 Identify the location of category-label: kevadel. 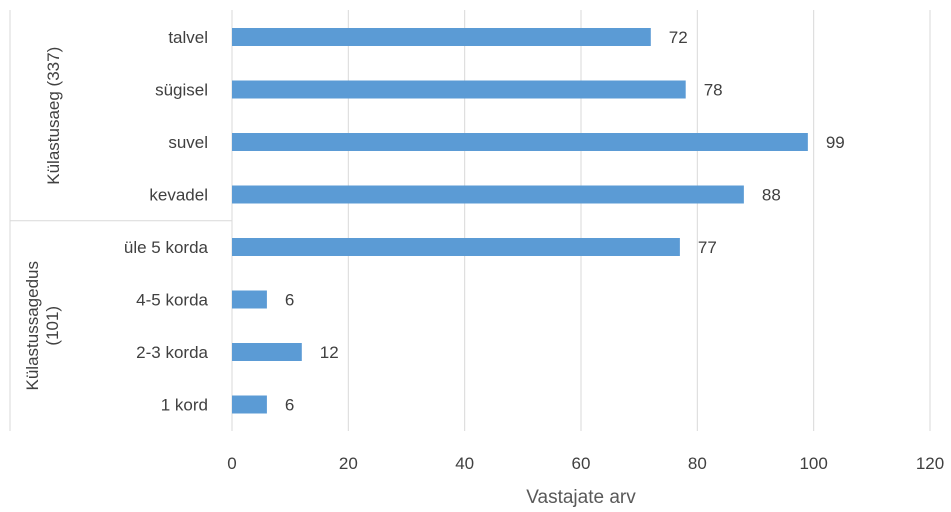
(178, 195).